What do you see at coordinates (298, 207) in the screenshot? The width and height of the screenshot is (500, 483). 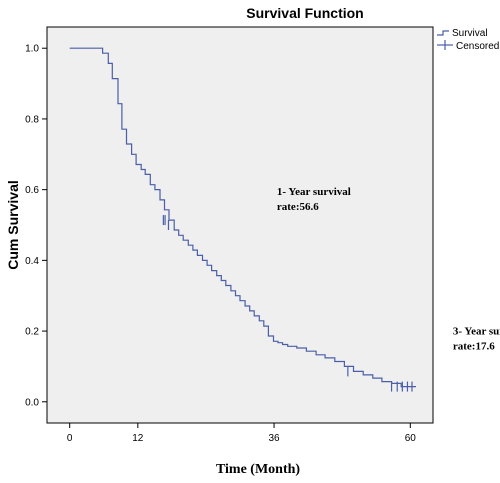 I see `annotation-line: rate:56.6` at bounding box center [298, 207].